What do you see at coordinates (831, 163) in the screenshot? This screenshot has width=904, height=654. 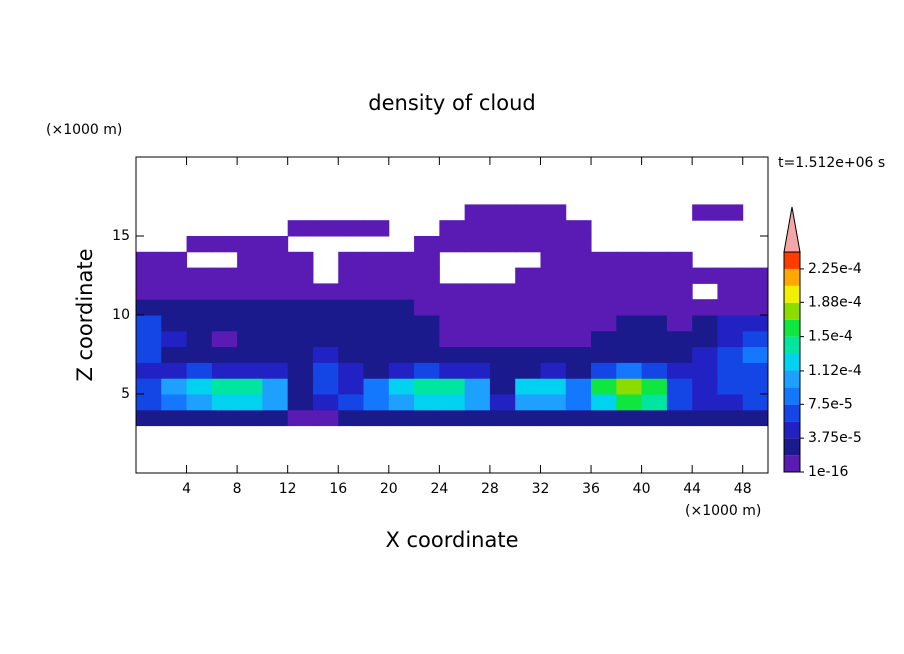 I see `annotation: t=1.512e+06 s` at bounding box center [831, 163].